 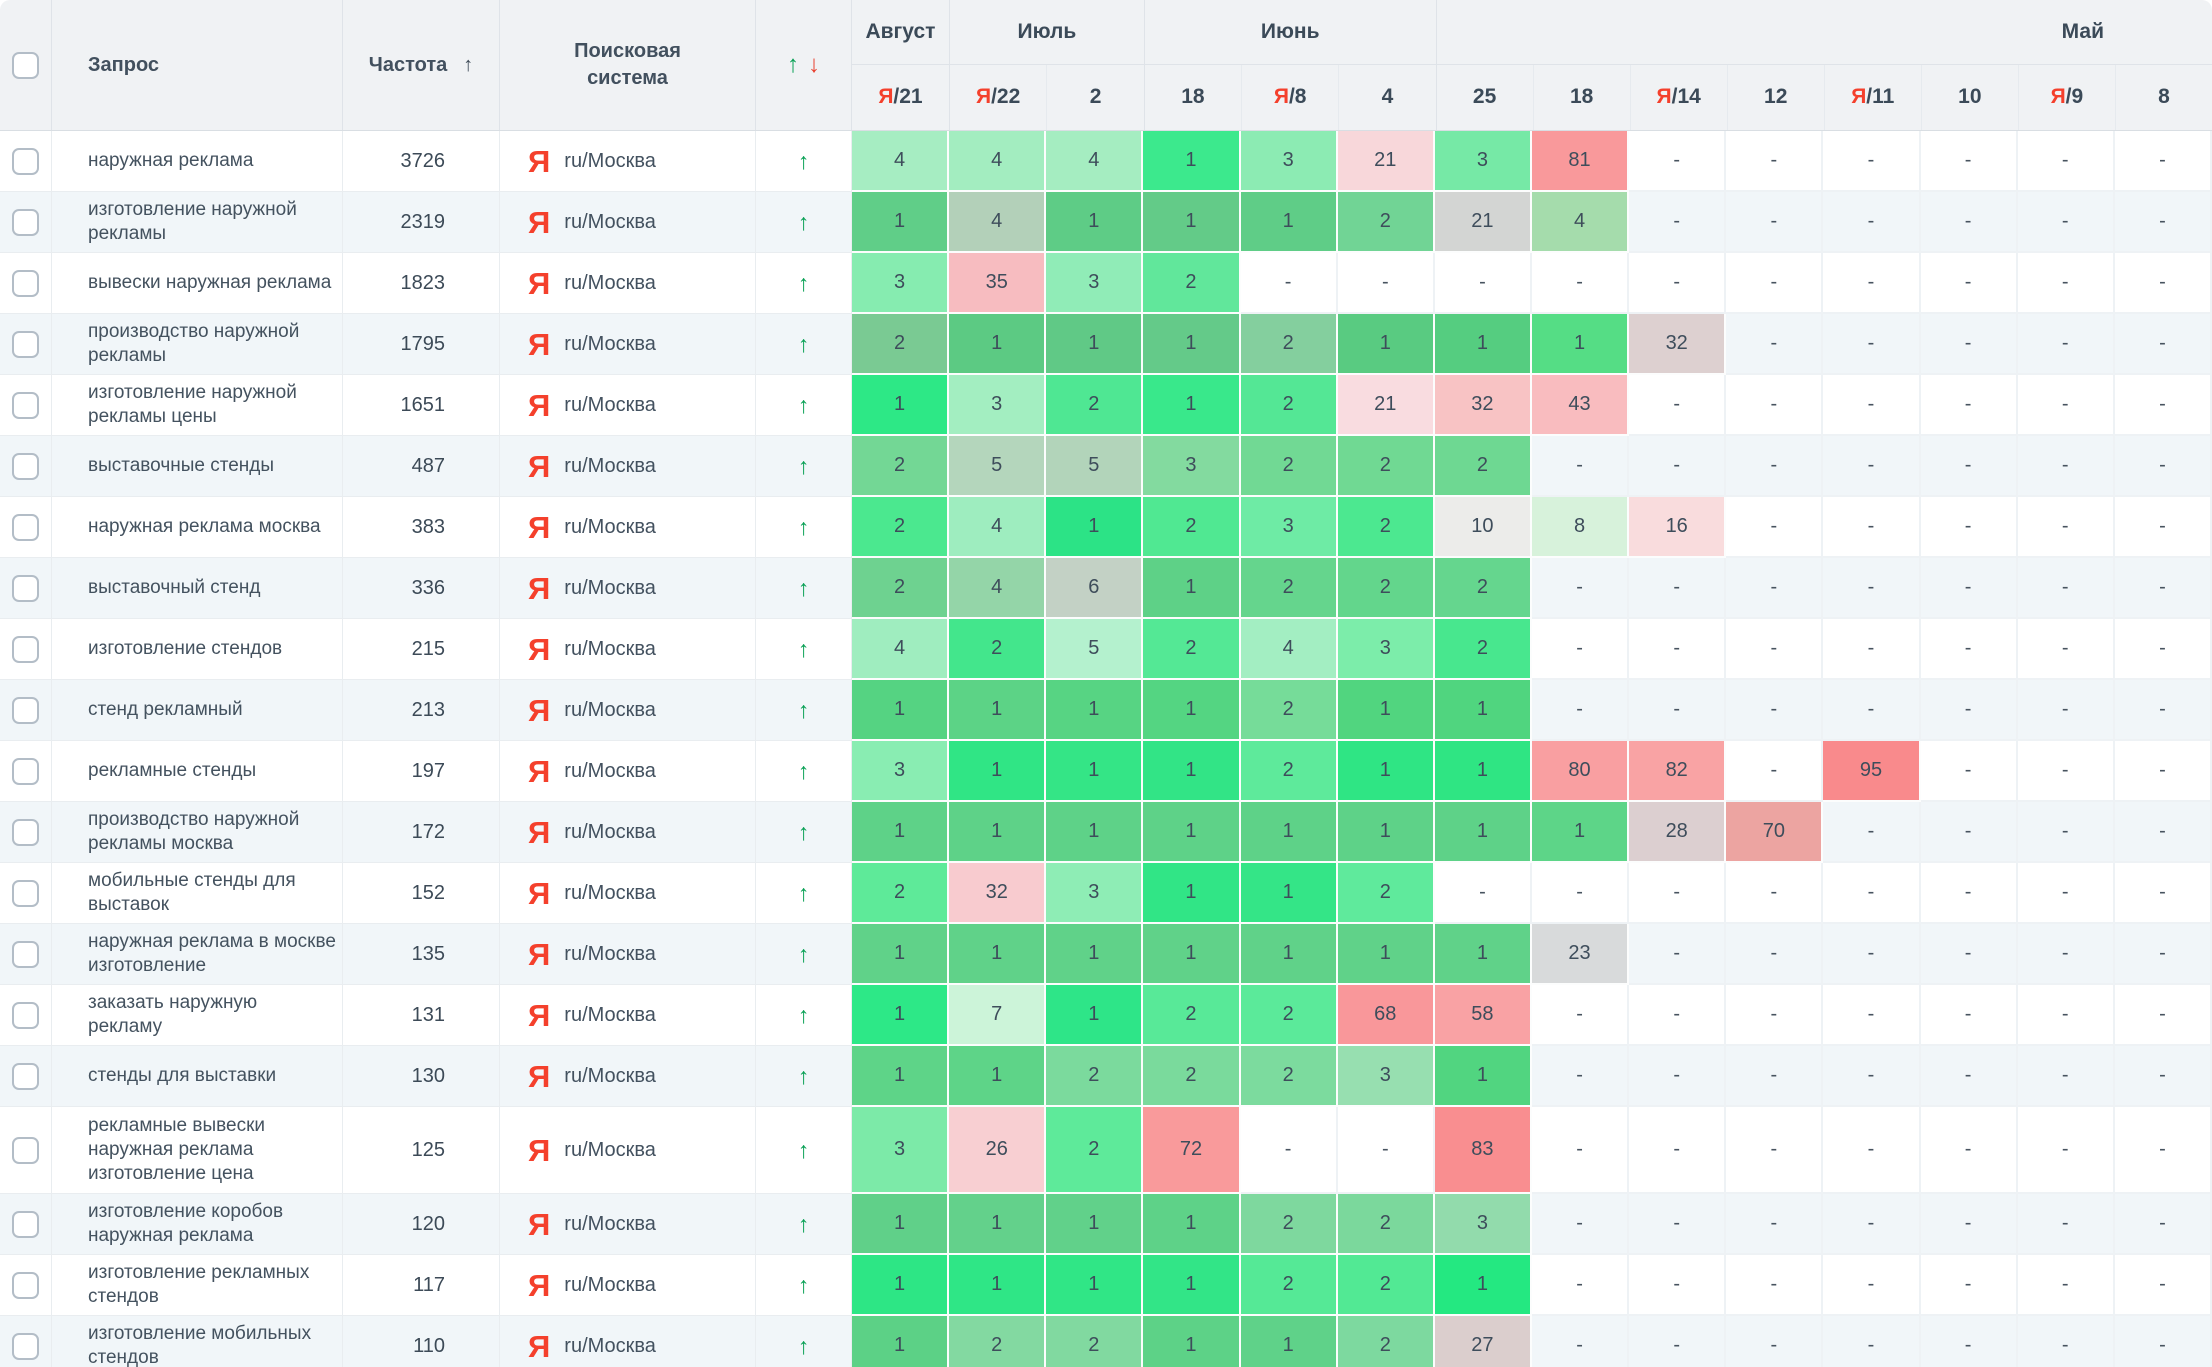 I want to click on position-cell: 68, so click(x=1386, y=1015).